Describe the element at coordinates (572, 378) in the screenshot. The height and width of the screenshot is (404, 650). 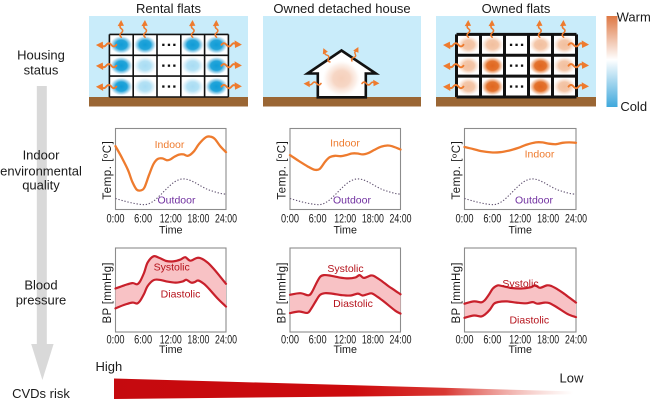
I see `svg-text: Low` at that location.